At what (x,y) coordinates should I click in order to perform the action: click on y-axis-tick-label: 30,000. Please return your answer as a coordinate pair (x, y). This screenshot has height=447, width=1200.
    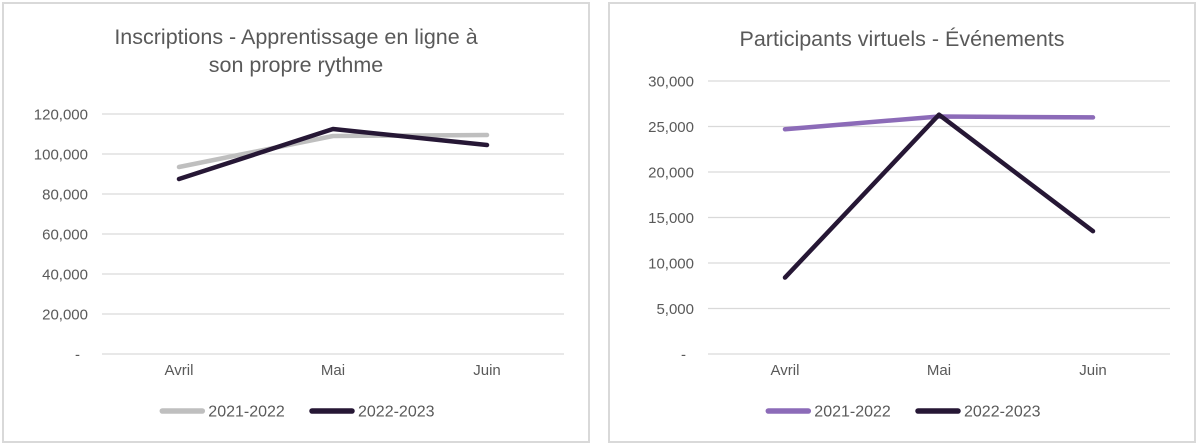
    Looking at the image, I should click on (671, 82).